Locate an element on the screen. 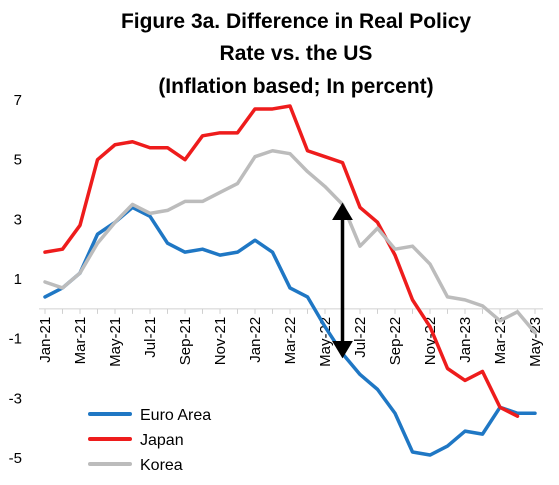  y-tick-label: 7 is located at coordinates (18, 100).